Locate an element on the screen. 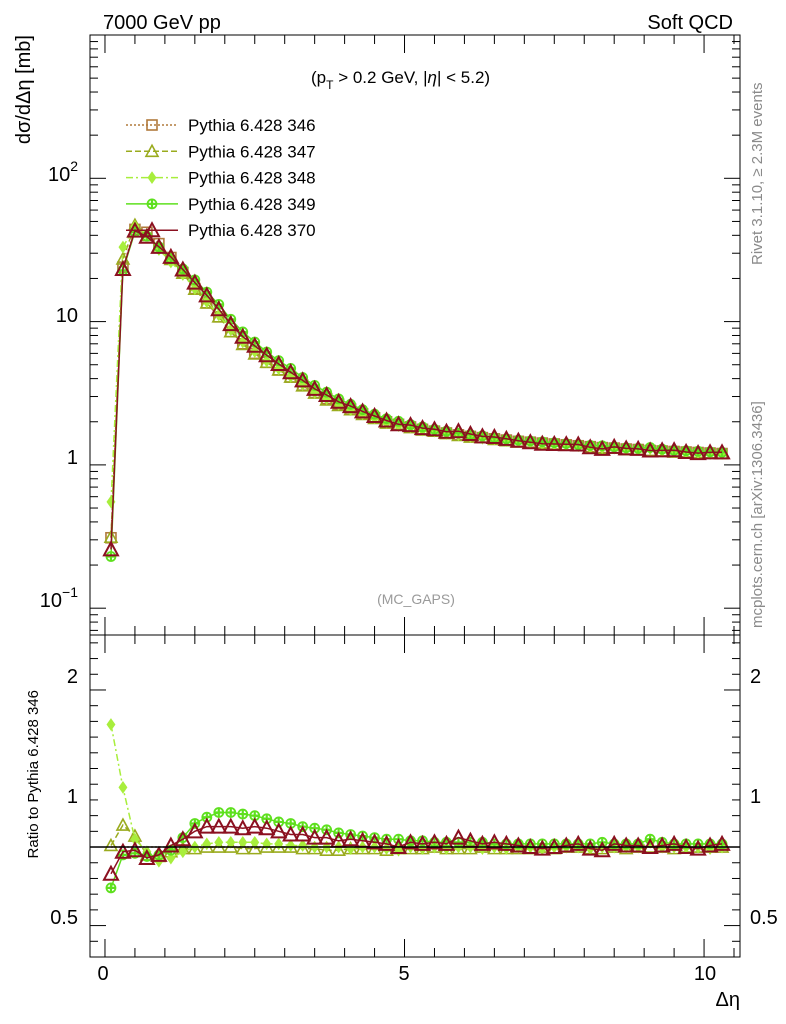  y-tick-label-0.1: 10⁻¹ is located at coordinates (59, 598).